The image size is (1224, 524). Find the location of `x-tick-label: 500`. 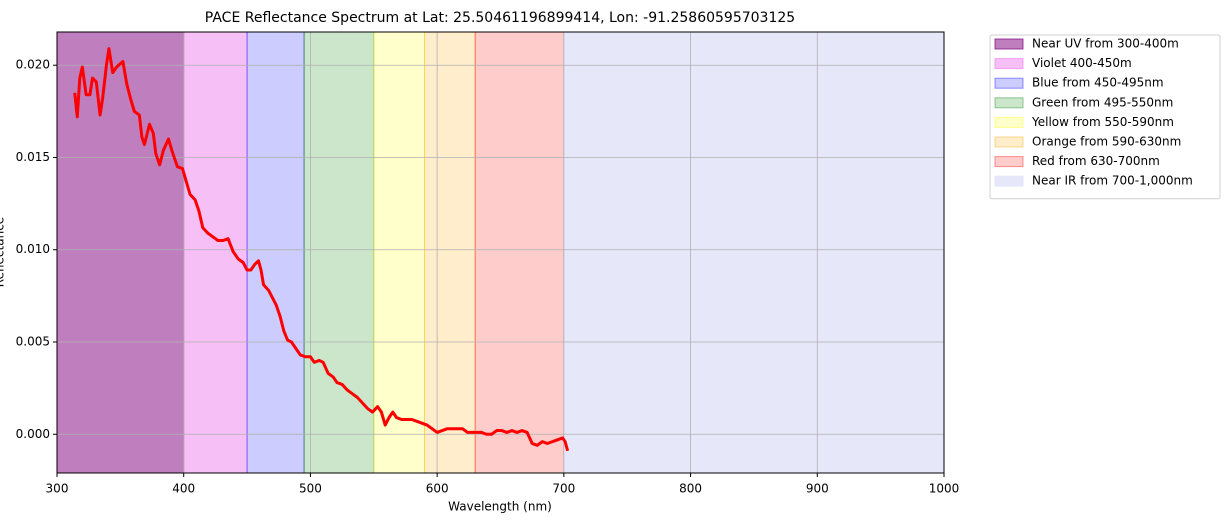

x-tick-label: 500 is located at coordinates (310, 489).